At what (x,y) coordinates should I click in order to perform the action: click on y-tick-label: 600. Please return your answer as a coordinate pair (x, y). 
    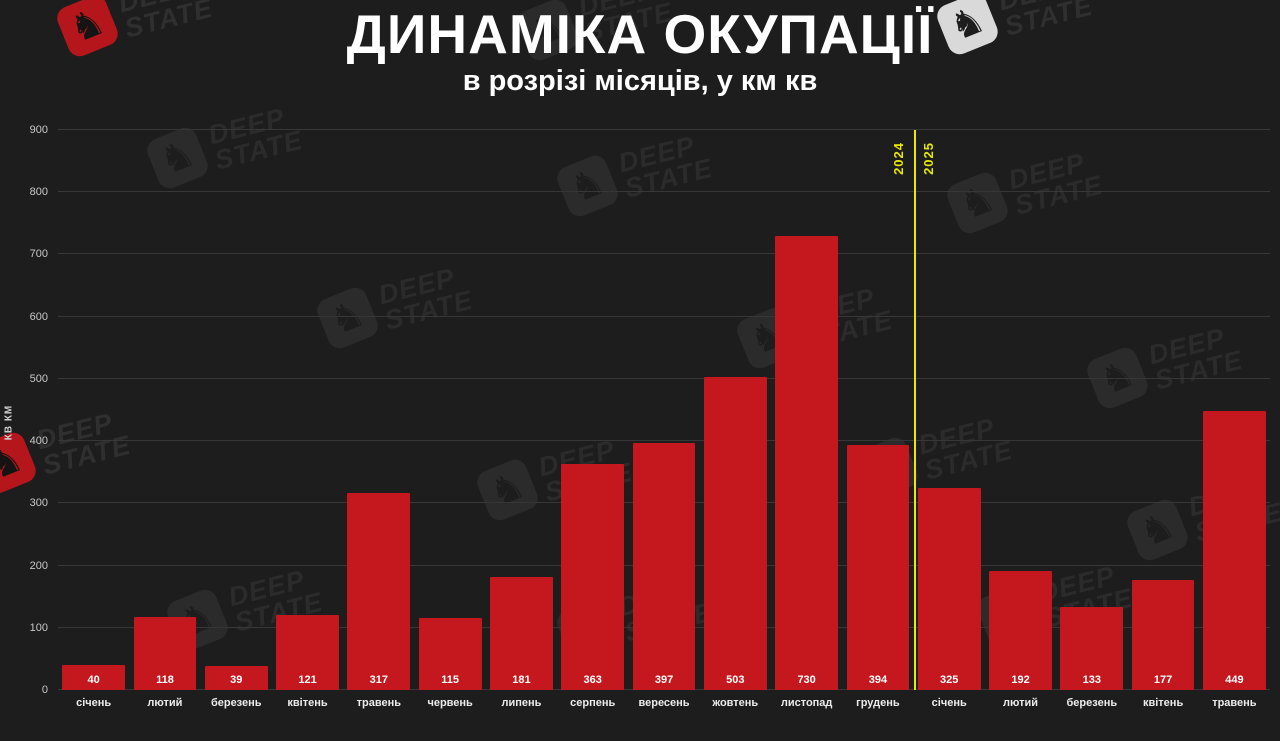
    Looking at the image, I should click on (38, 316).